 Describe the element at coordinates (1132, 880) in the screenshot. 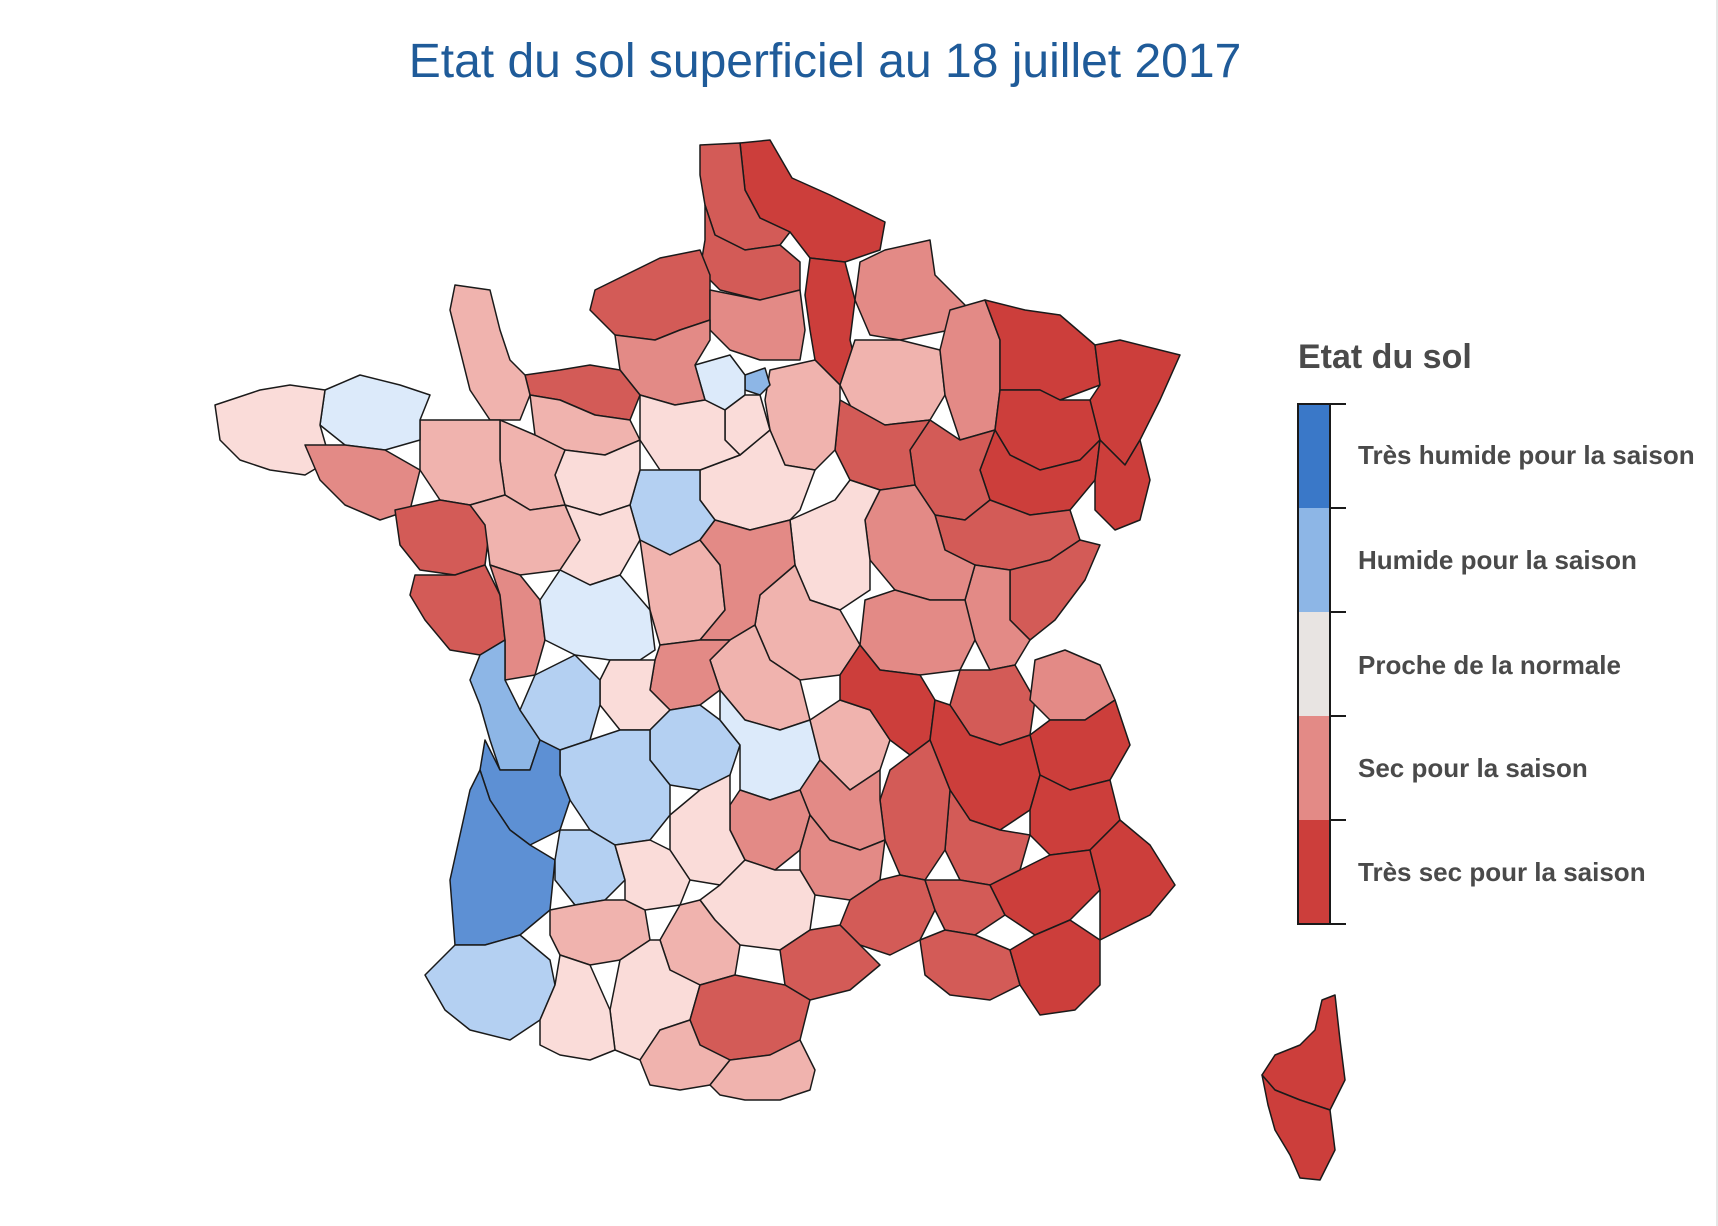

I see `region-alpes-maritimes` at that location.